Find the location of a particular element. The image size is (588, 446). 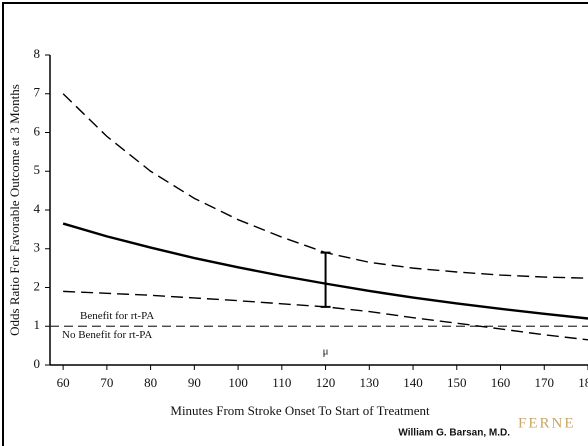

y-tick-label: 3 is located at coordinates (37, 247).